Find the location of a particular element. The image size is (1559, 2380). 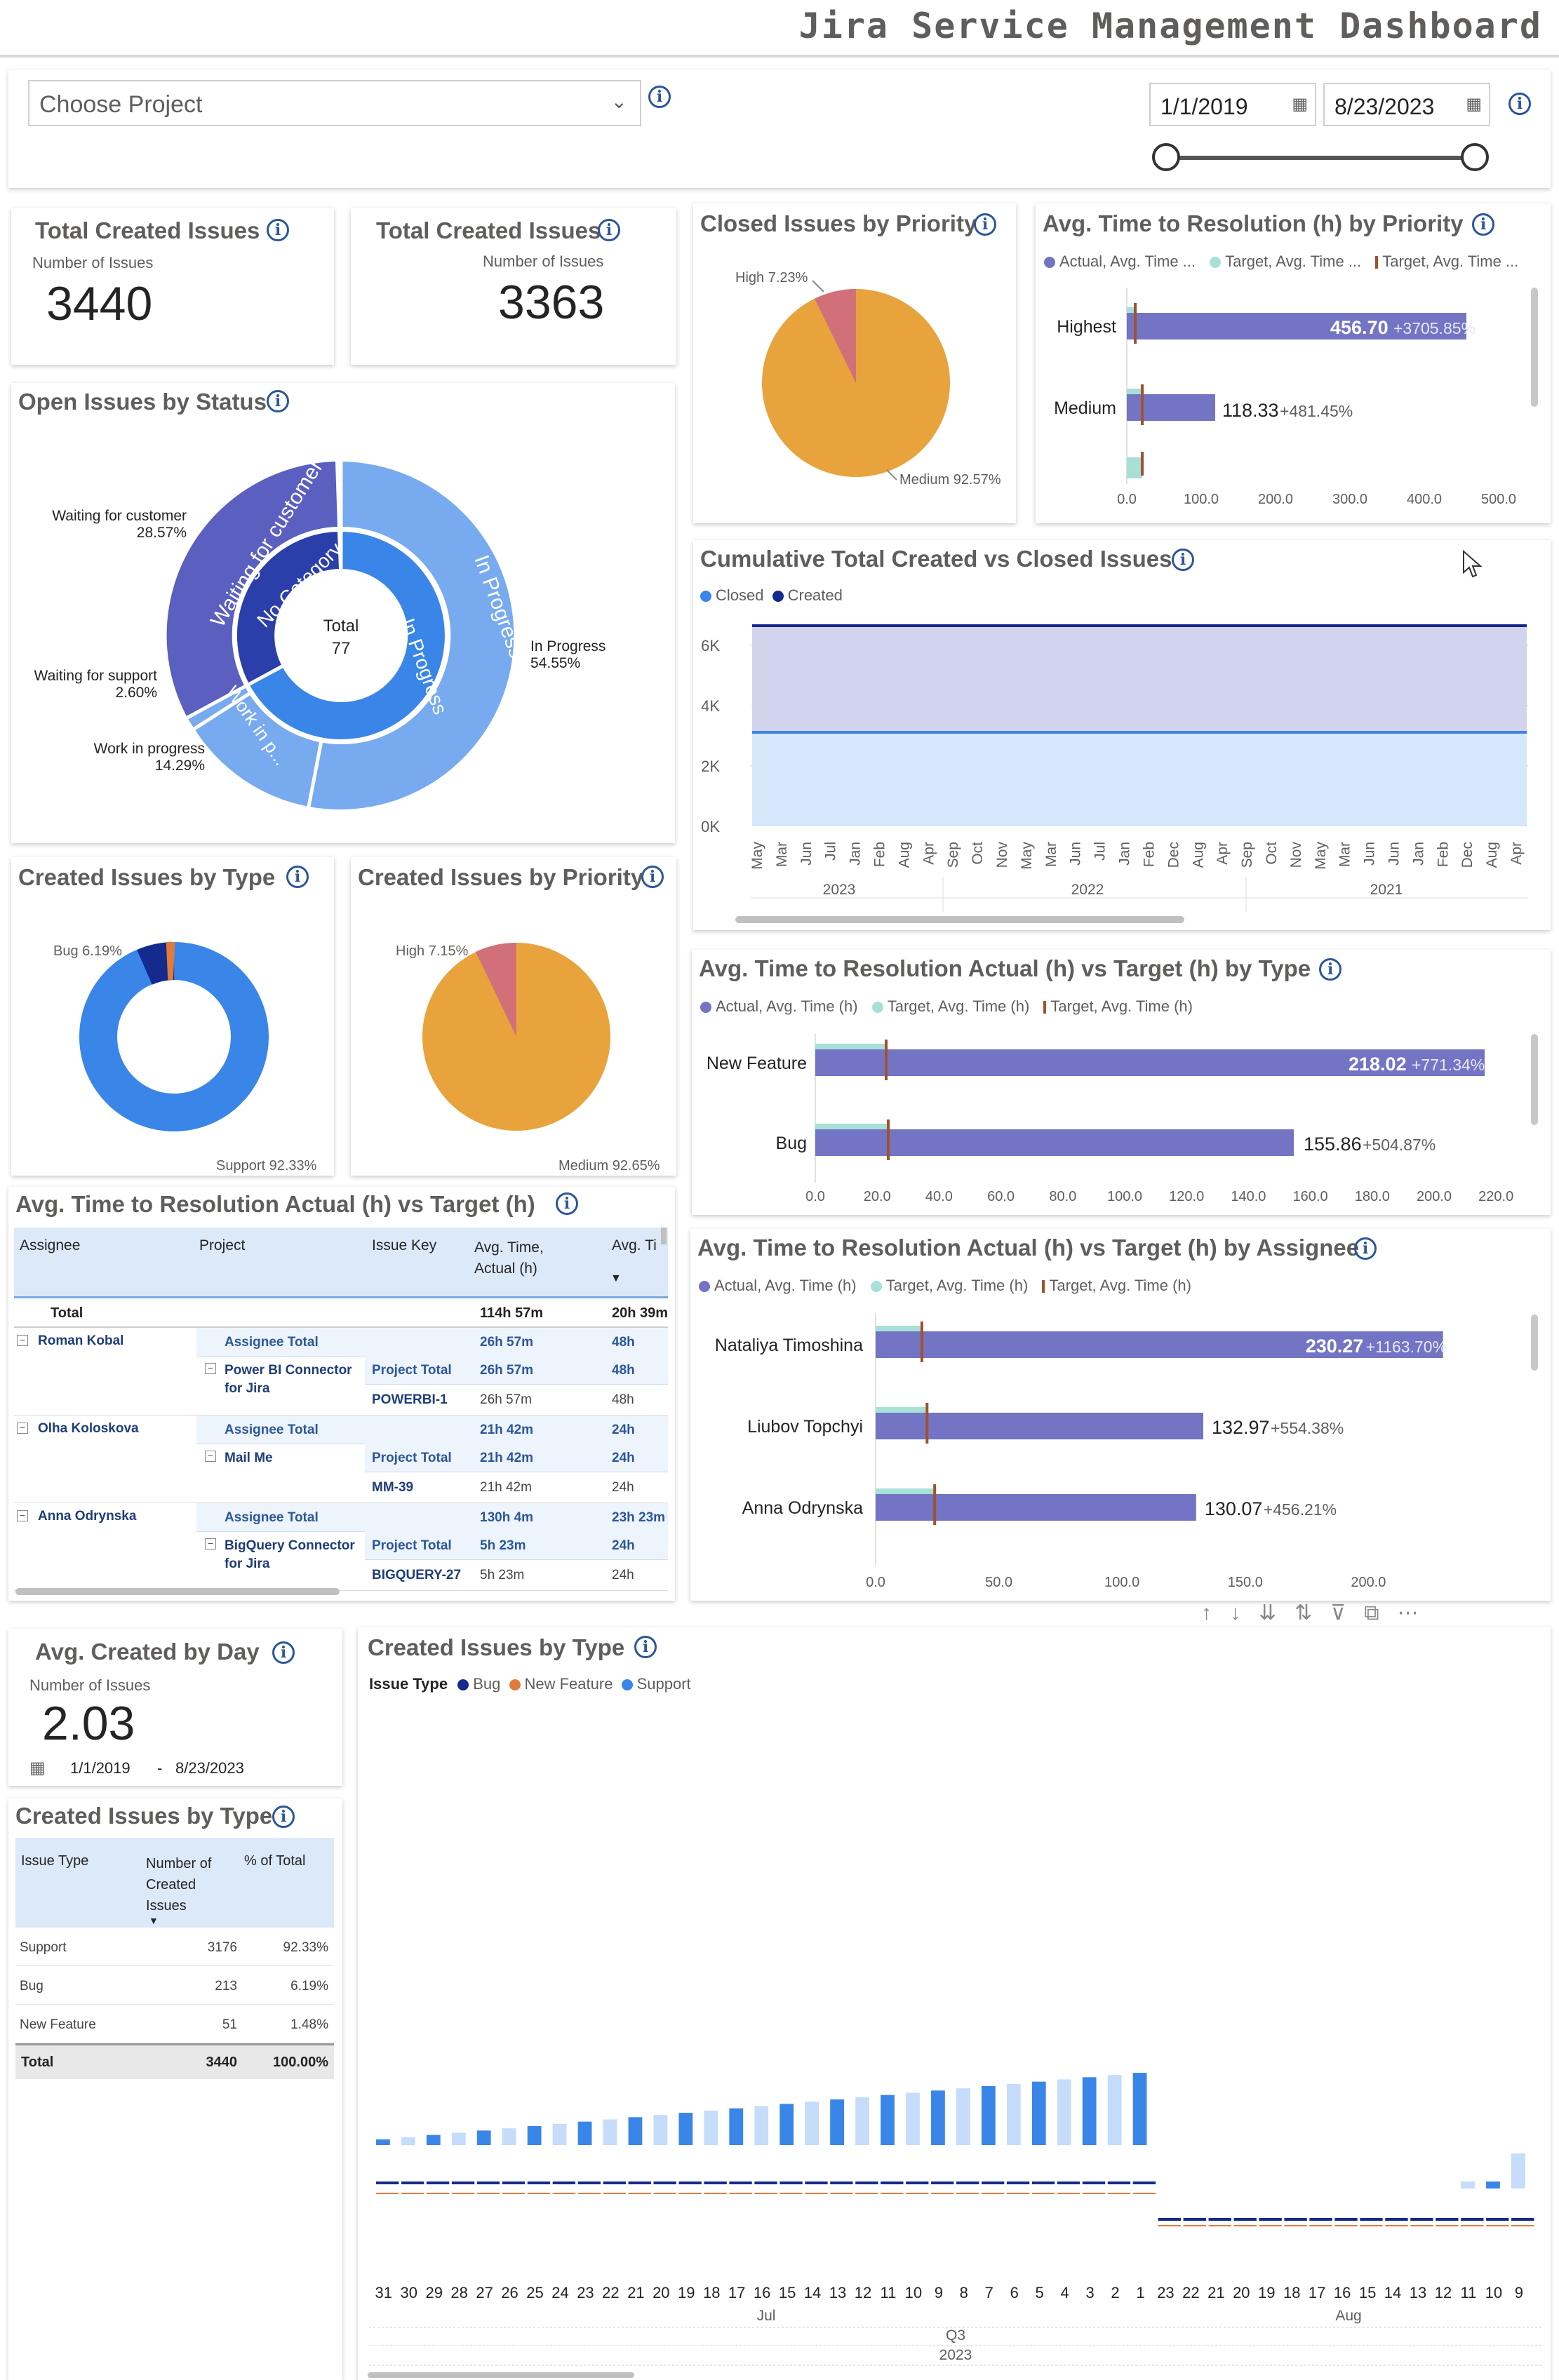

ring-in-progress is located at coordinates (411, 635).